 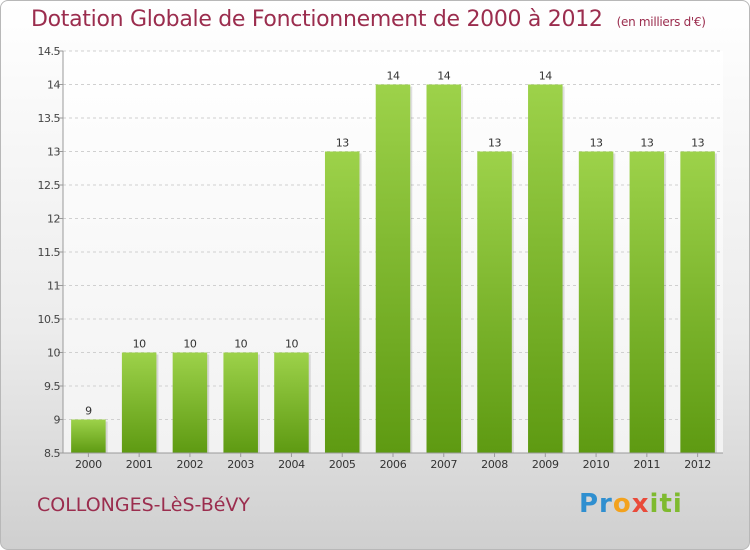 I want to click on logo-part: iti, so click(x=666, y=504).